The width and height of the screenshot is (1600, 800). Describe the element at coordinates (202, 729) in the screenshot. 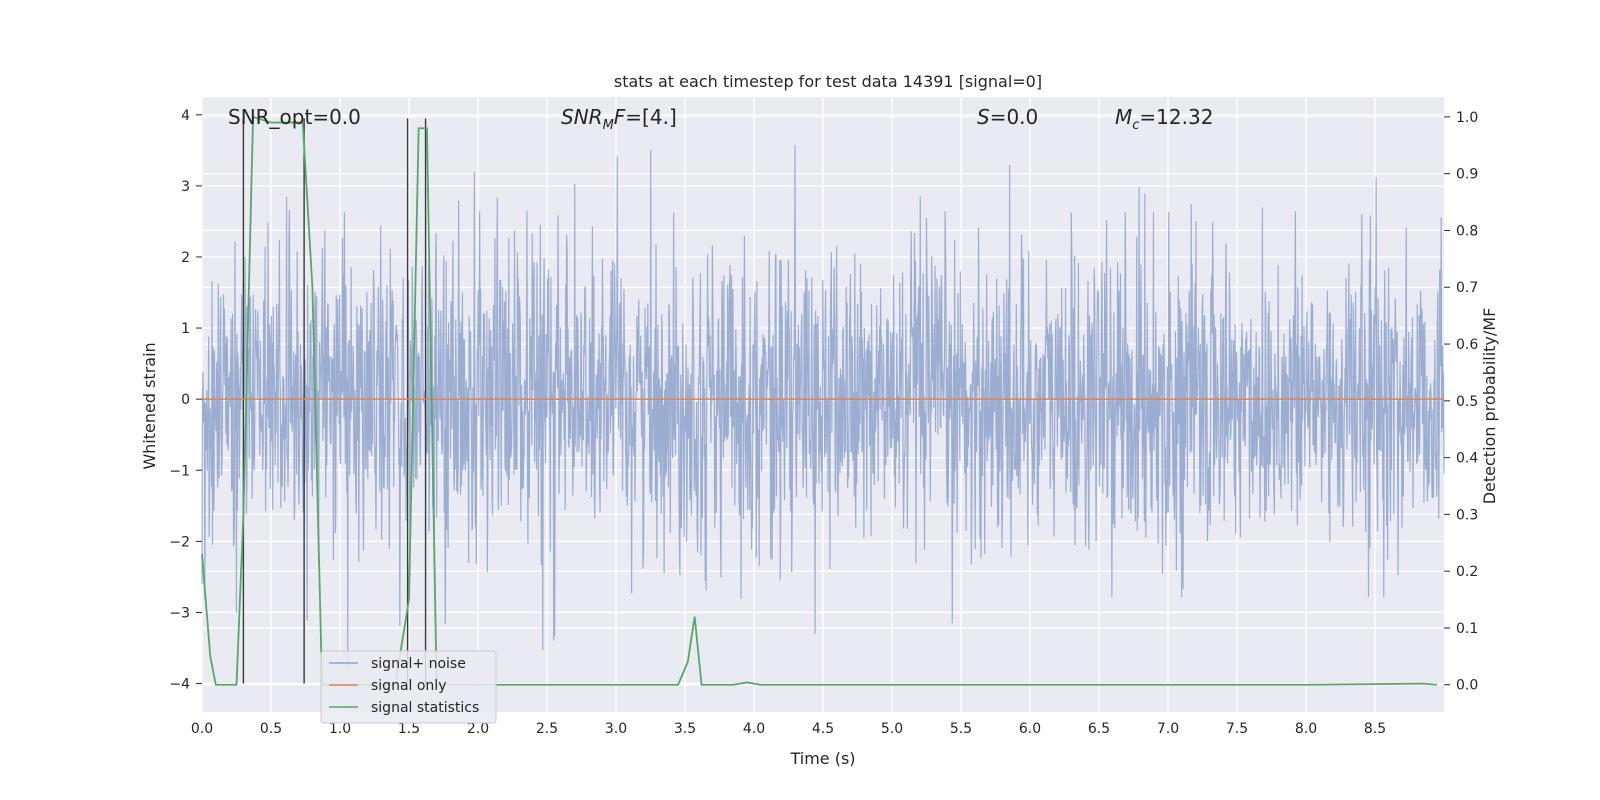

I see `x-tick-label: 0.0` at that location.